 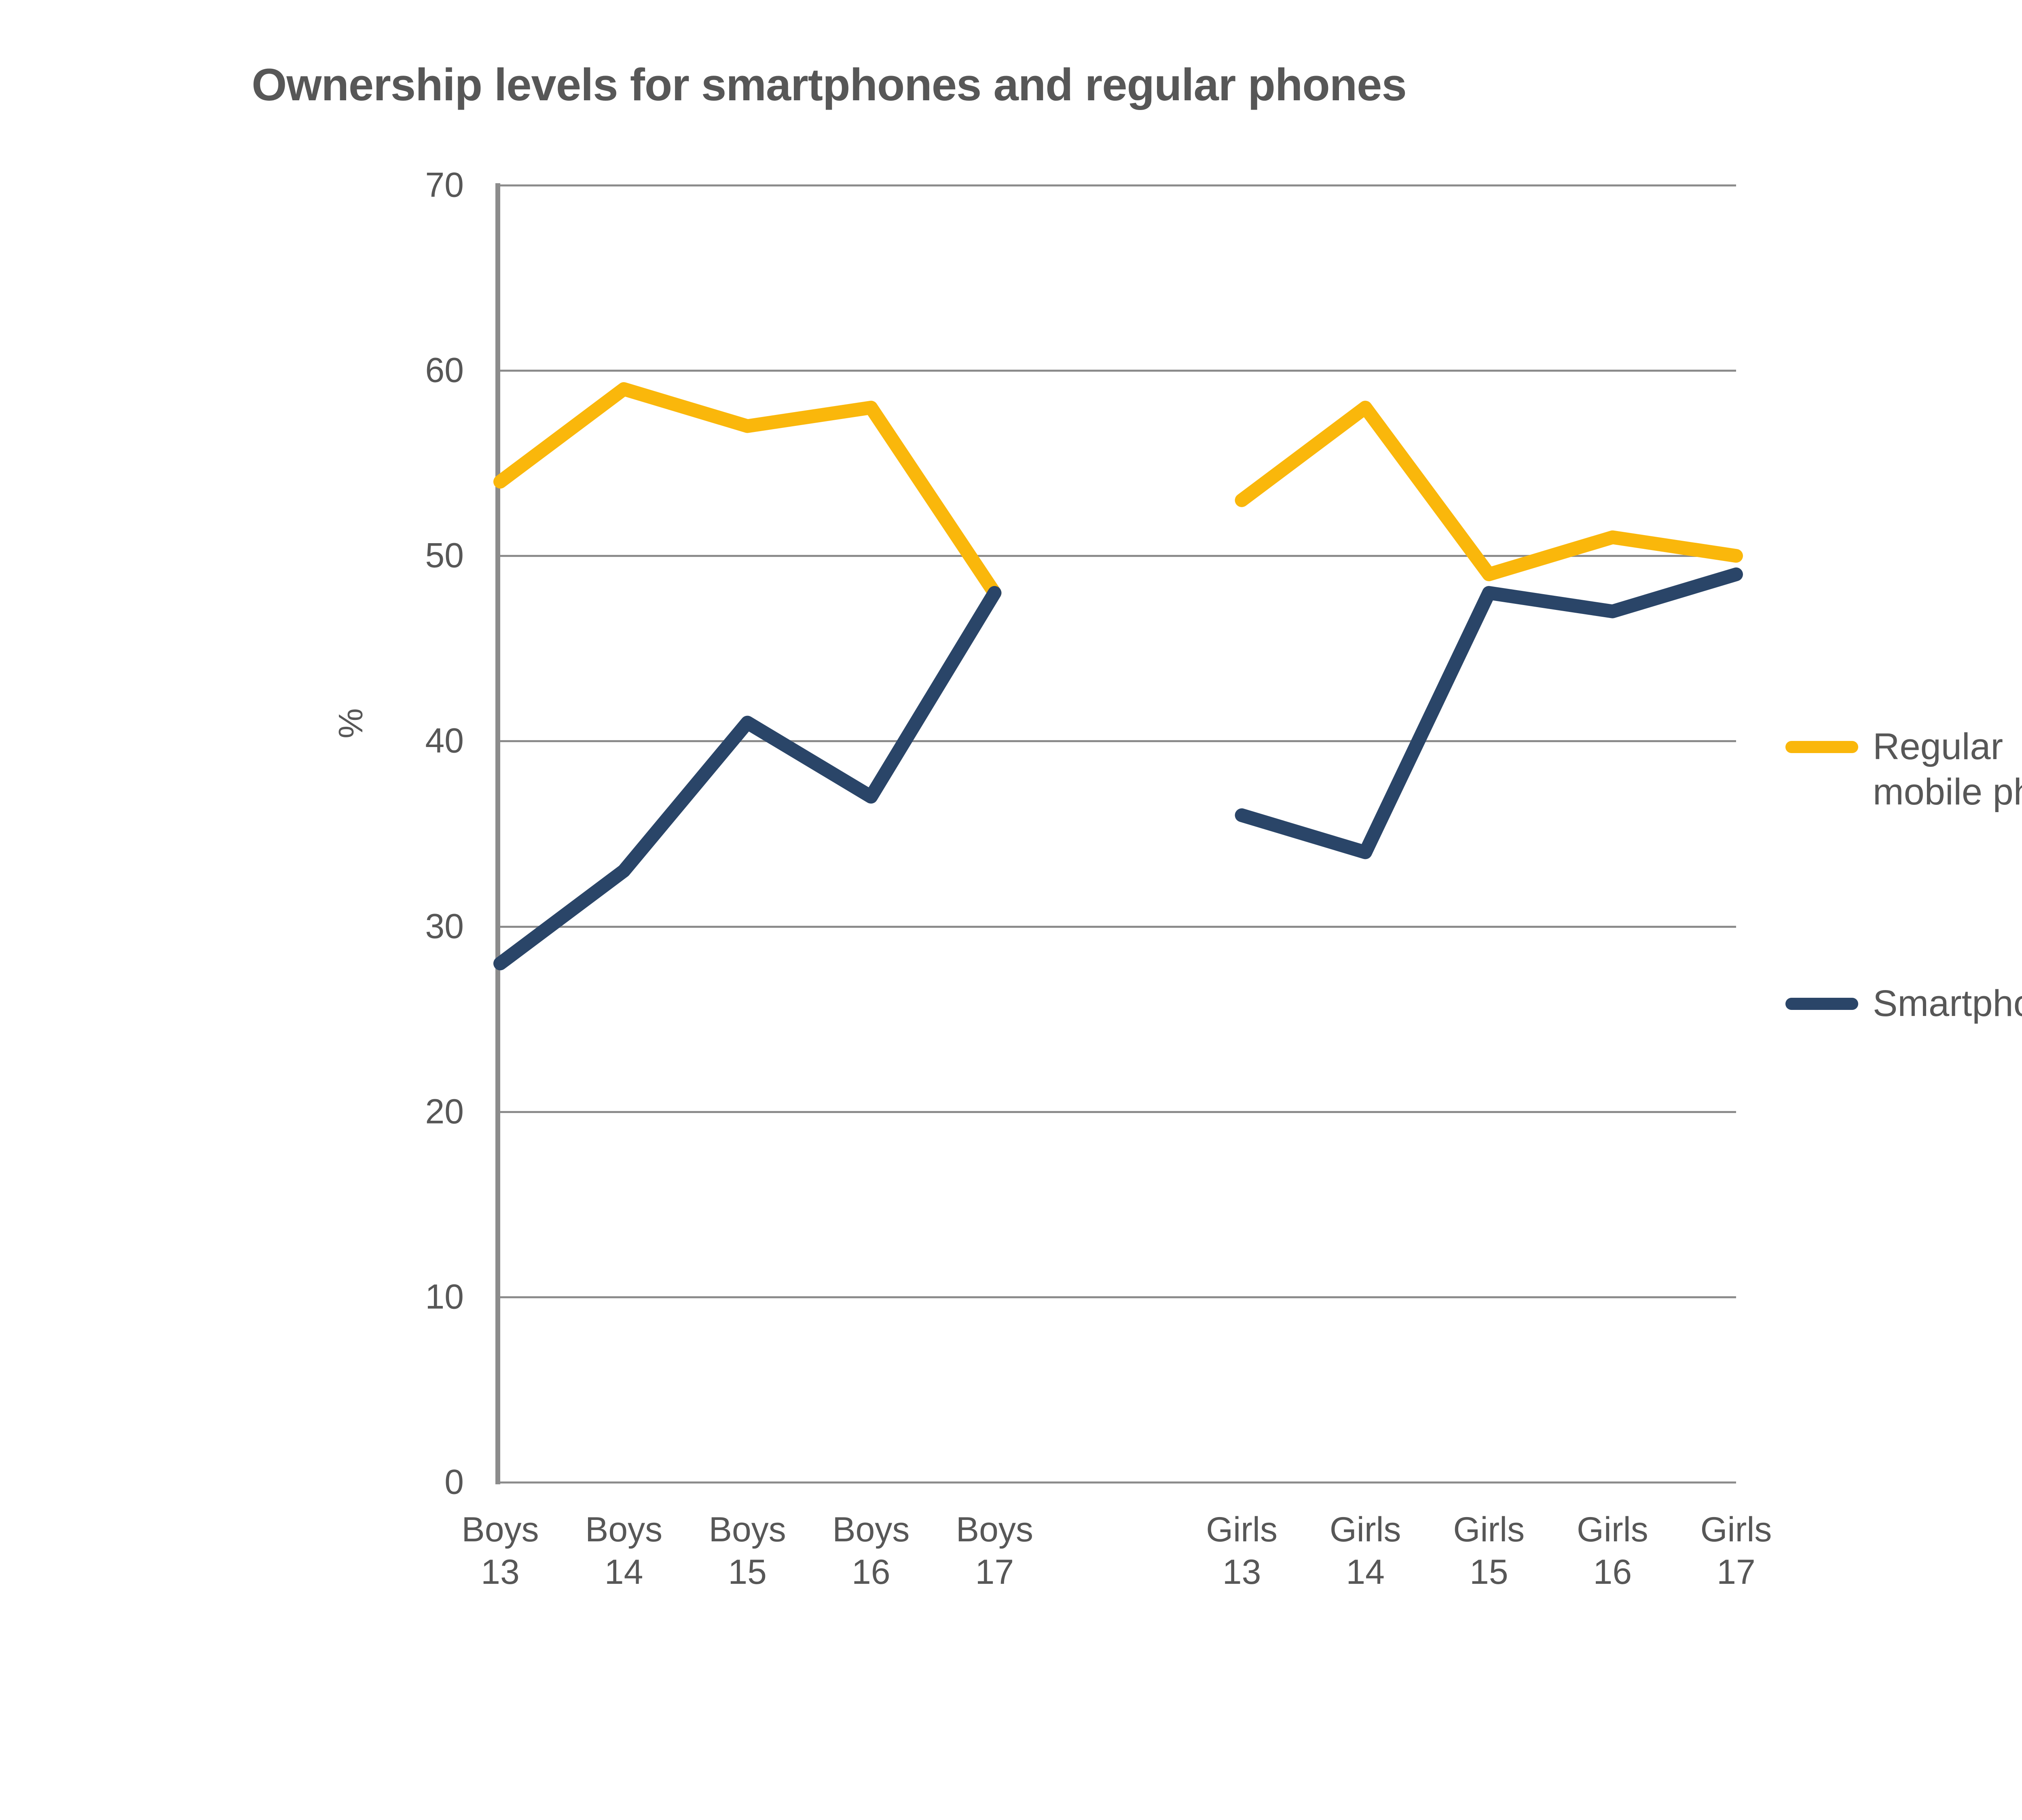 What do you see at coordinates (871, 1550) in the screenshot?
I see `x-axis-tick-label: Boys 16` at bounding box center [871, 1550].